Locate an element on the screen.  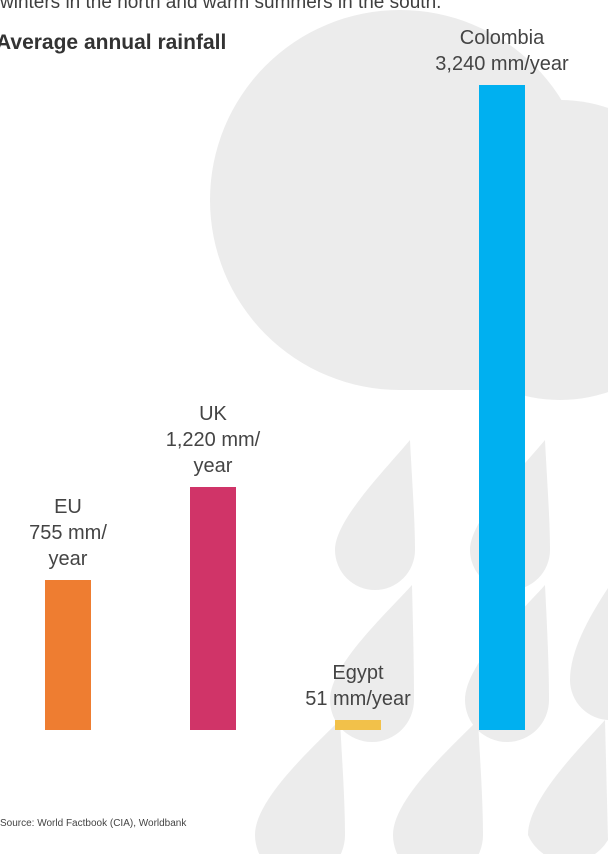
data-label-line: UK is located at coordinates (213, 414).